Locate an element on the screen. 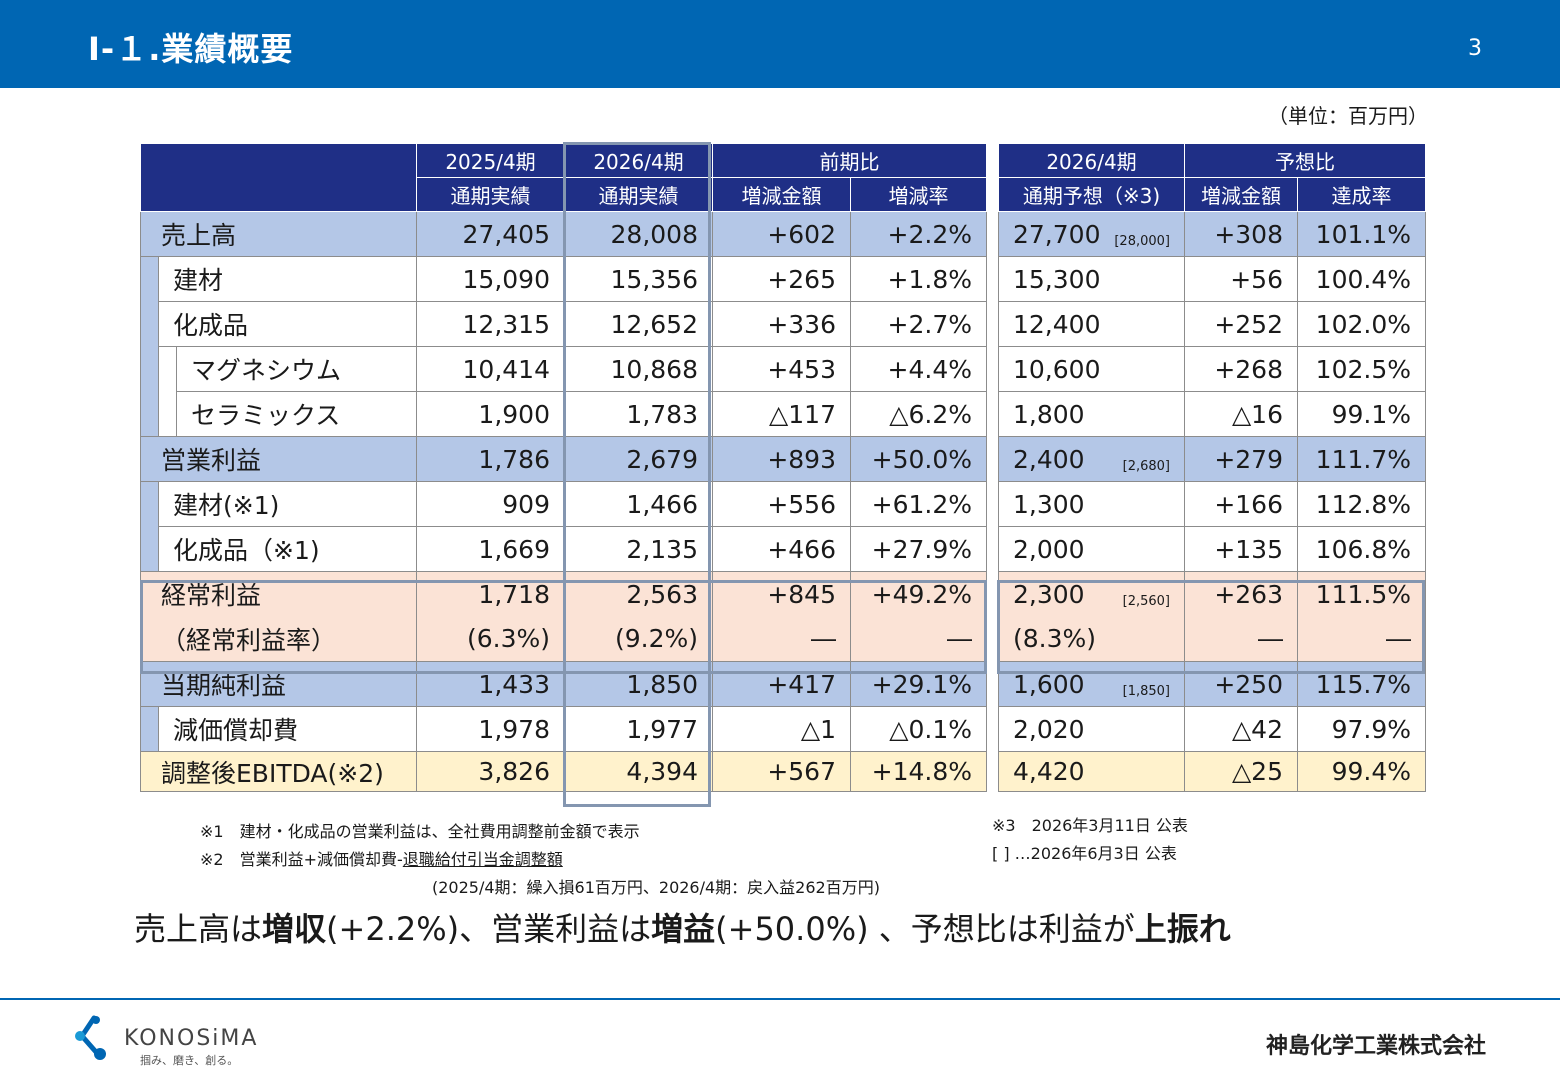 Image resolution: width=1560 pixels, height=1080 pixels. company-name: 神島化学工業株式会社 is located at coordinates (1375, 1046).